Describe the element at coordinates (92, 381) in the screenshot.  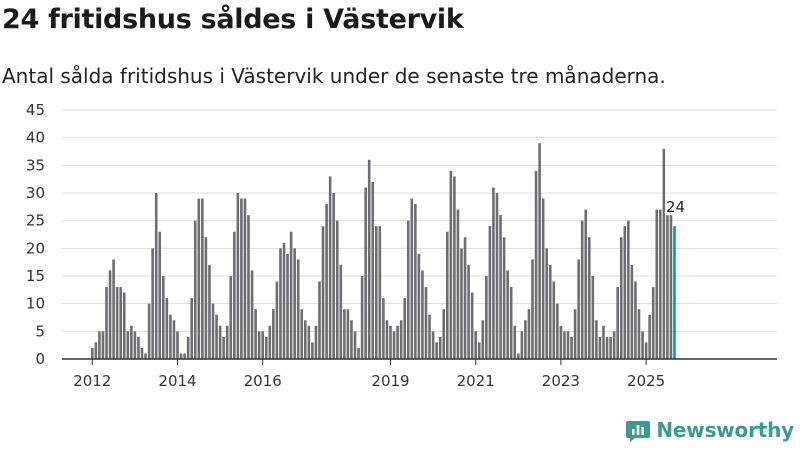
I see `x-tick-label: 2012` at that location.